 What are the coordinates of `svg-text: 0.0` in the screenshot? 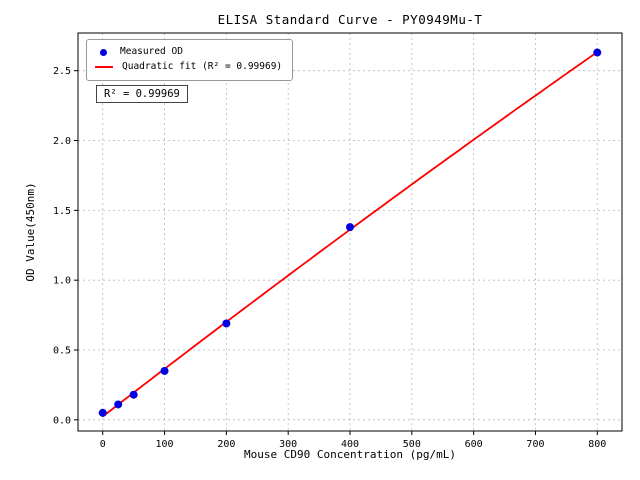 It's located at (62, 420).